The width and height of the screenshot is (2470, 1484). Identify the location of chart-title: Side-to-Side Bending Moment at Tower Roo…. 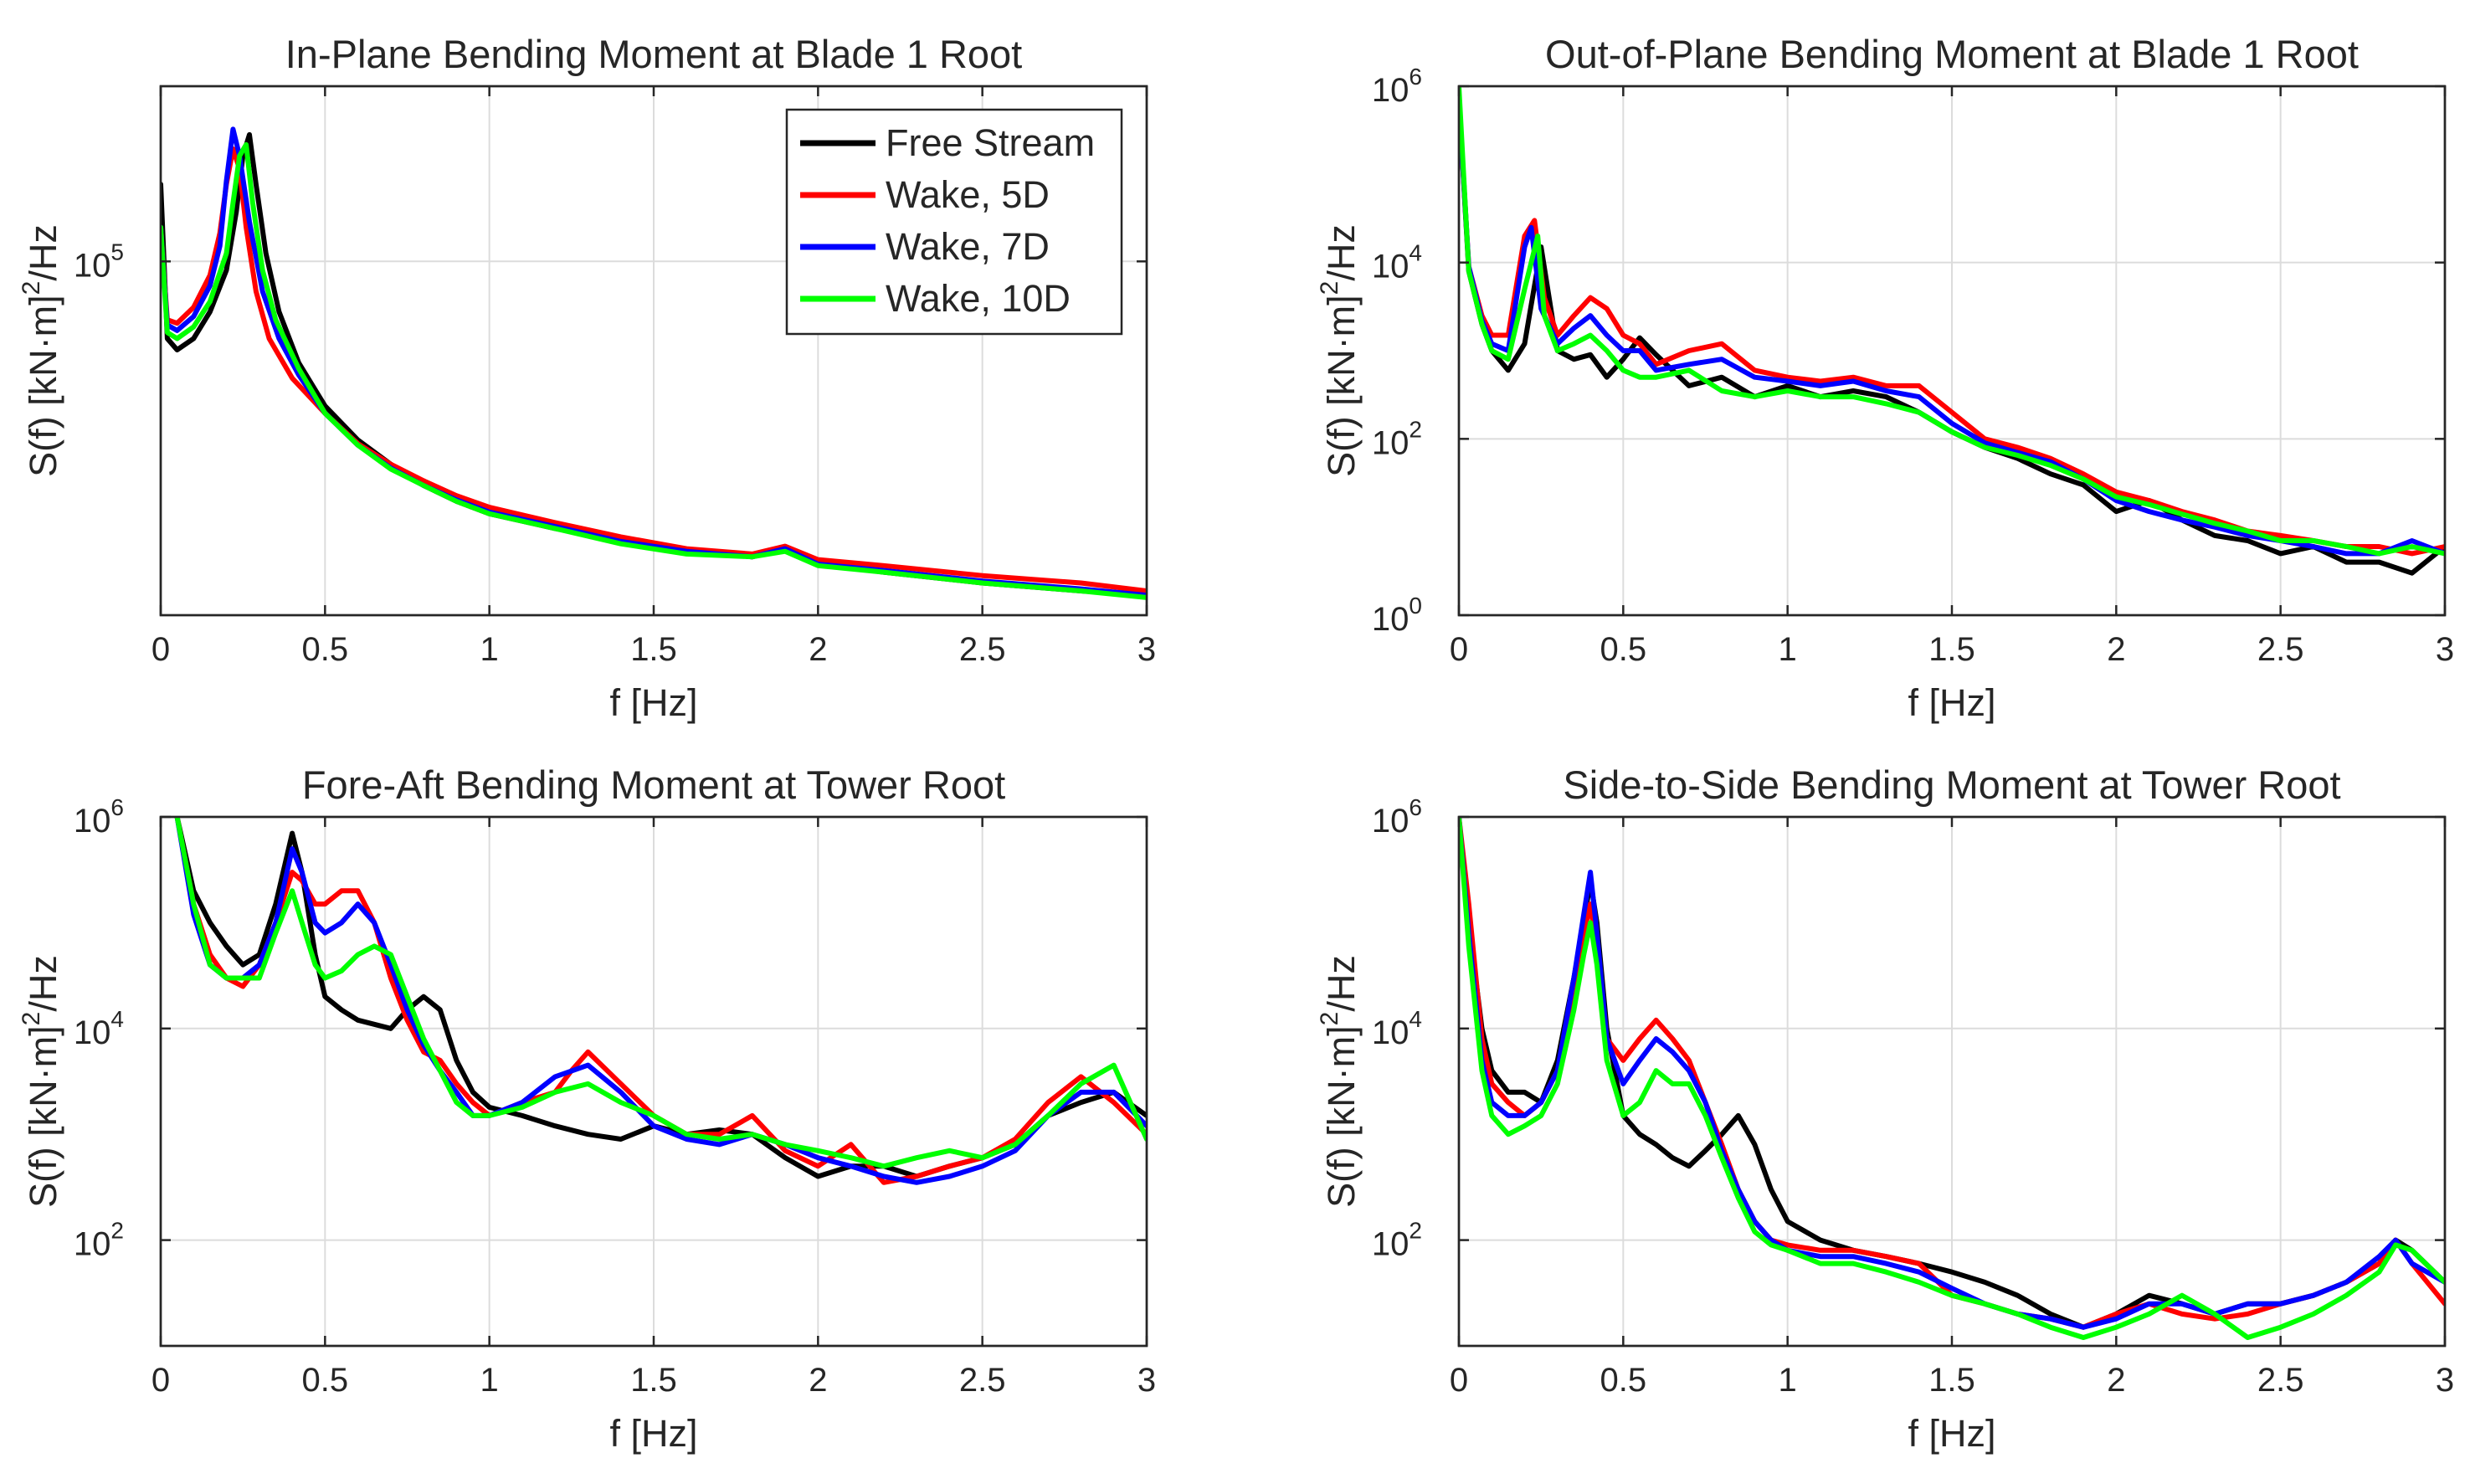
(1951, 785).